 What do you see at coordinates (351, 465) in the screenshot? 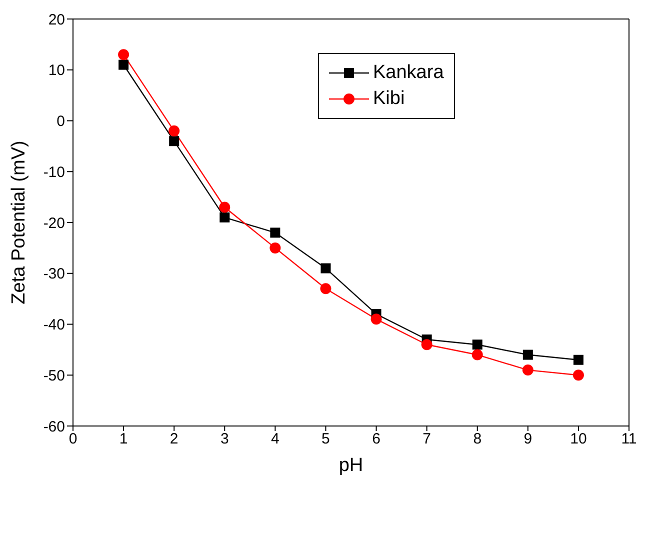
I see `x-axis-title: pH` at bounding box center [351, 465].